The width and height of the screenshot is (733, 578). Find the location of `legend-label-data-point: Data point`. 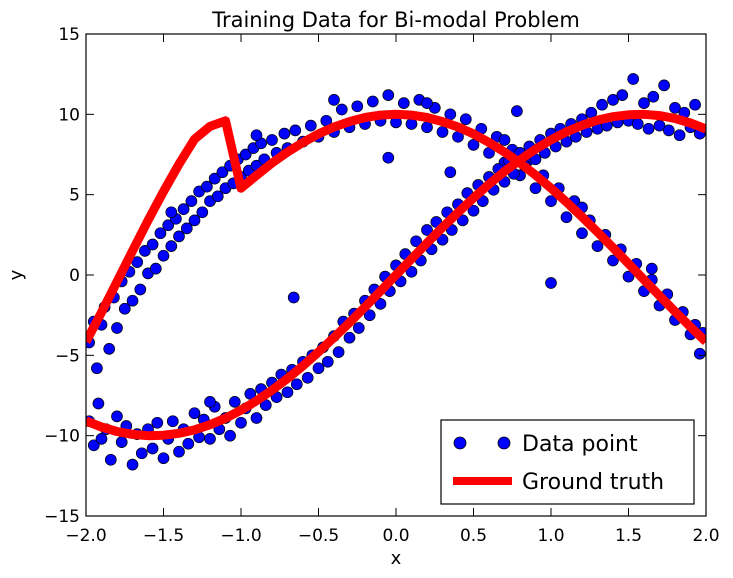

legend-label-data-point: Data point is located at coordinates (580, 444).